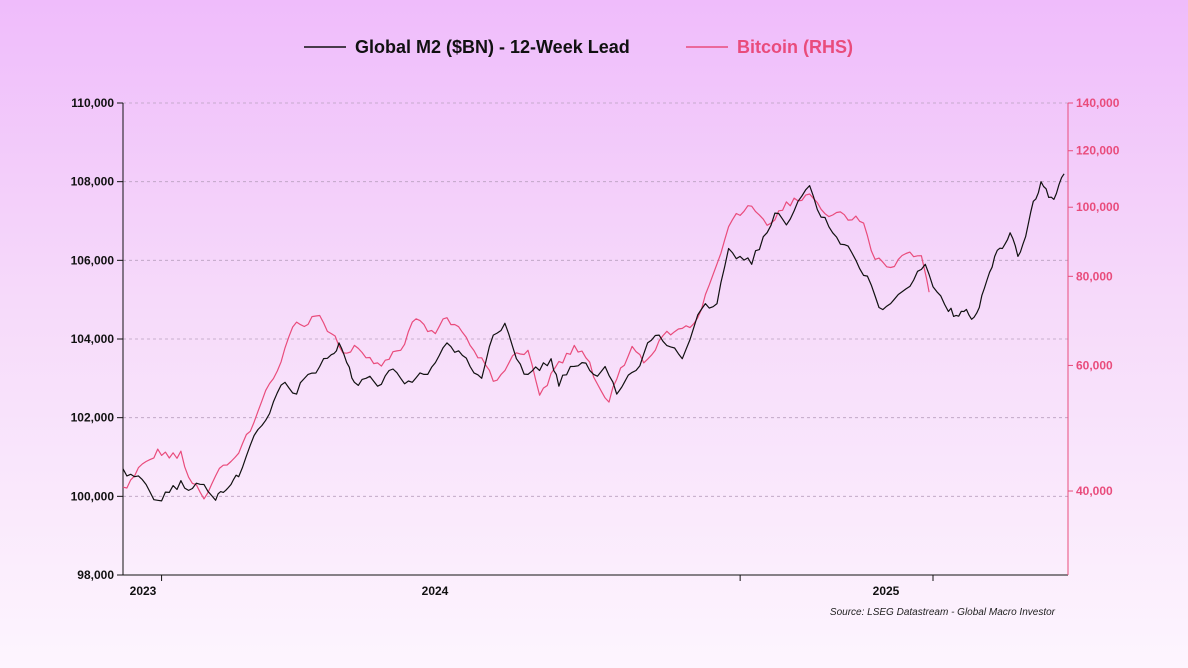 The width and height of the screenshot is (1188, 668). I want to click on y-right-tick-label: 60,000, so click(1094, 365).